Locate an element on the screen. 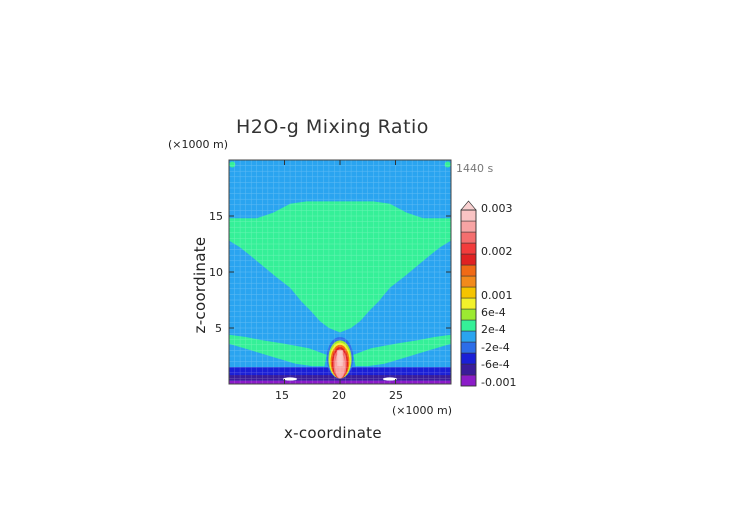  x-axis-label: x-coordinate is located at coordinates (333, 433).